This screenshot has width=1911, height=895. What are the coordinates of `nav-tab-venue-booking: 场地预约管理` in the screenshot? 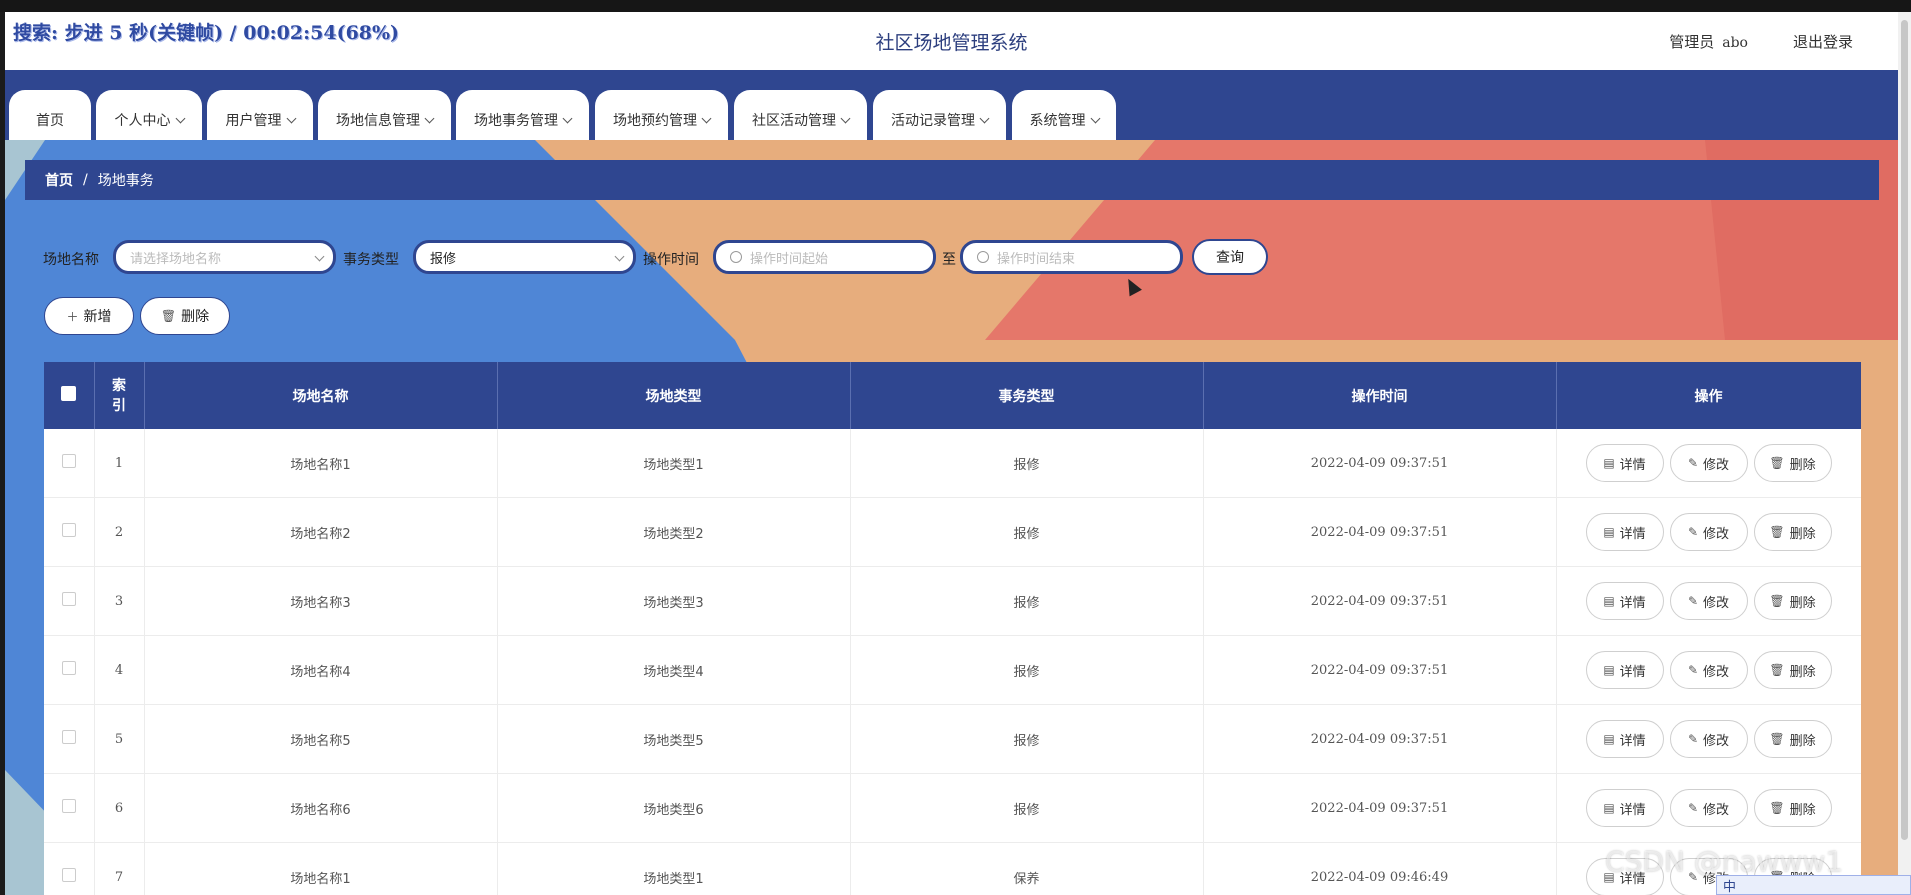 It's located at (661, 115).